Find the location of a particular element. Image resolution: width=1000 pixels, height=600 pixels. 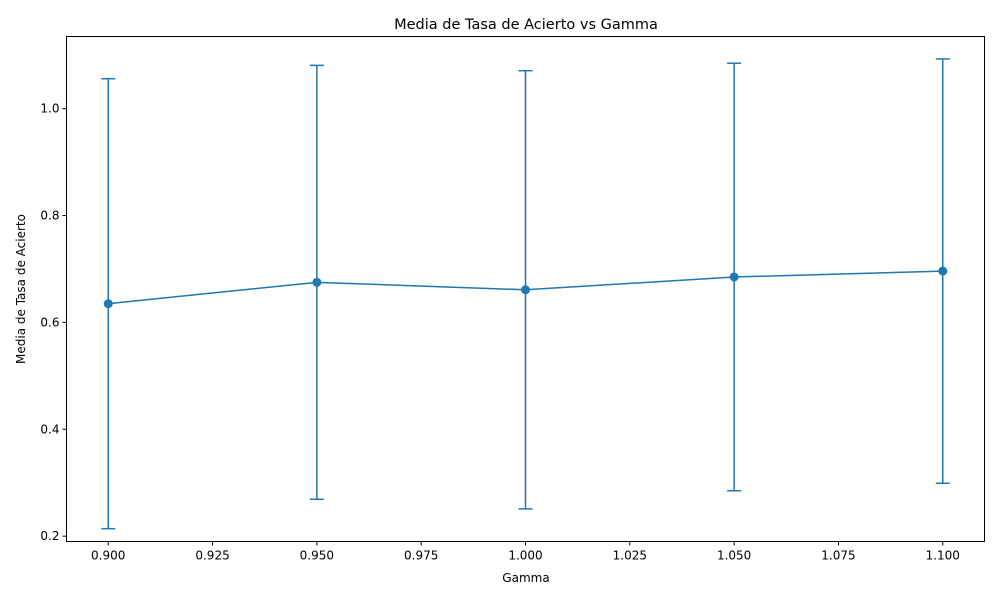

y-tick-label: 0.6 is located at coordinates (49, 322).